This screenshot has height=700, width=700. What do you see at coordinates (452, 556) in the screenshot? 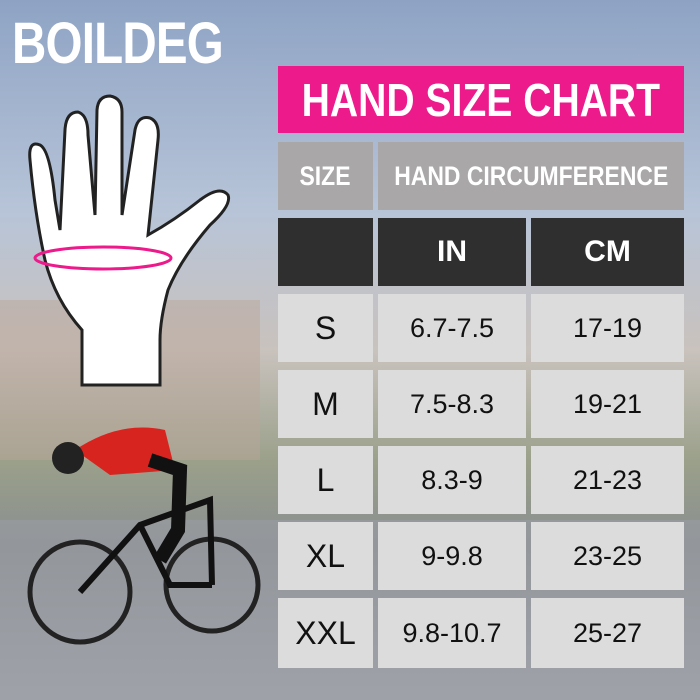
I see `inch-cell: 9-9.8` at bounding box center [452, 556].